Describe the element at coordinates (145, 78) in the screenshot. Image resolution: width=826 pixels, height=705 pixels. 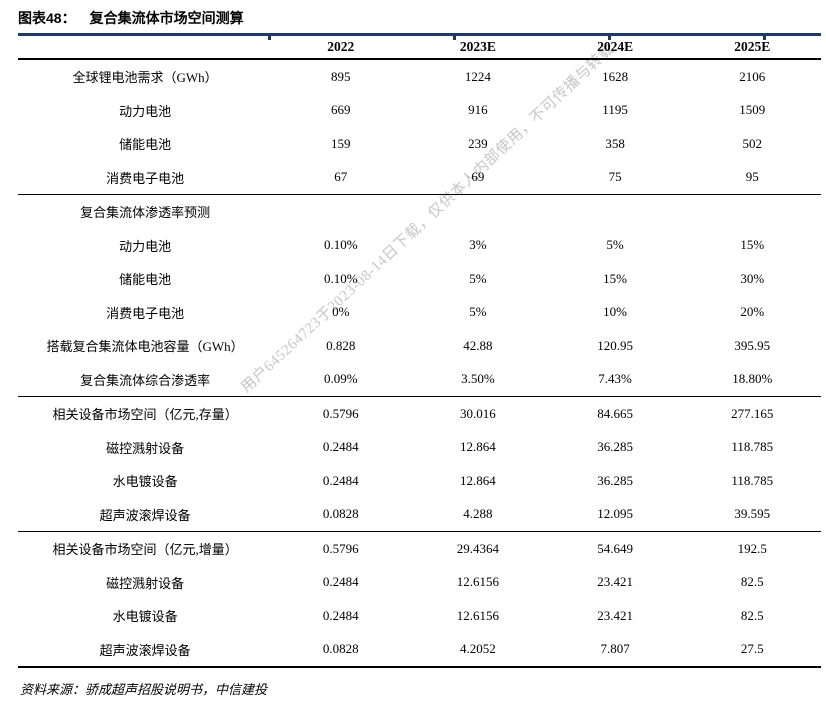
I see `row-label: 全球锂电池需求（GWh）` at that location.